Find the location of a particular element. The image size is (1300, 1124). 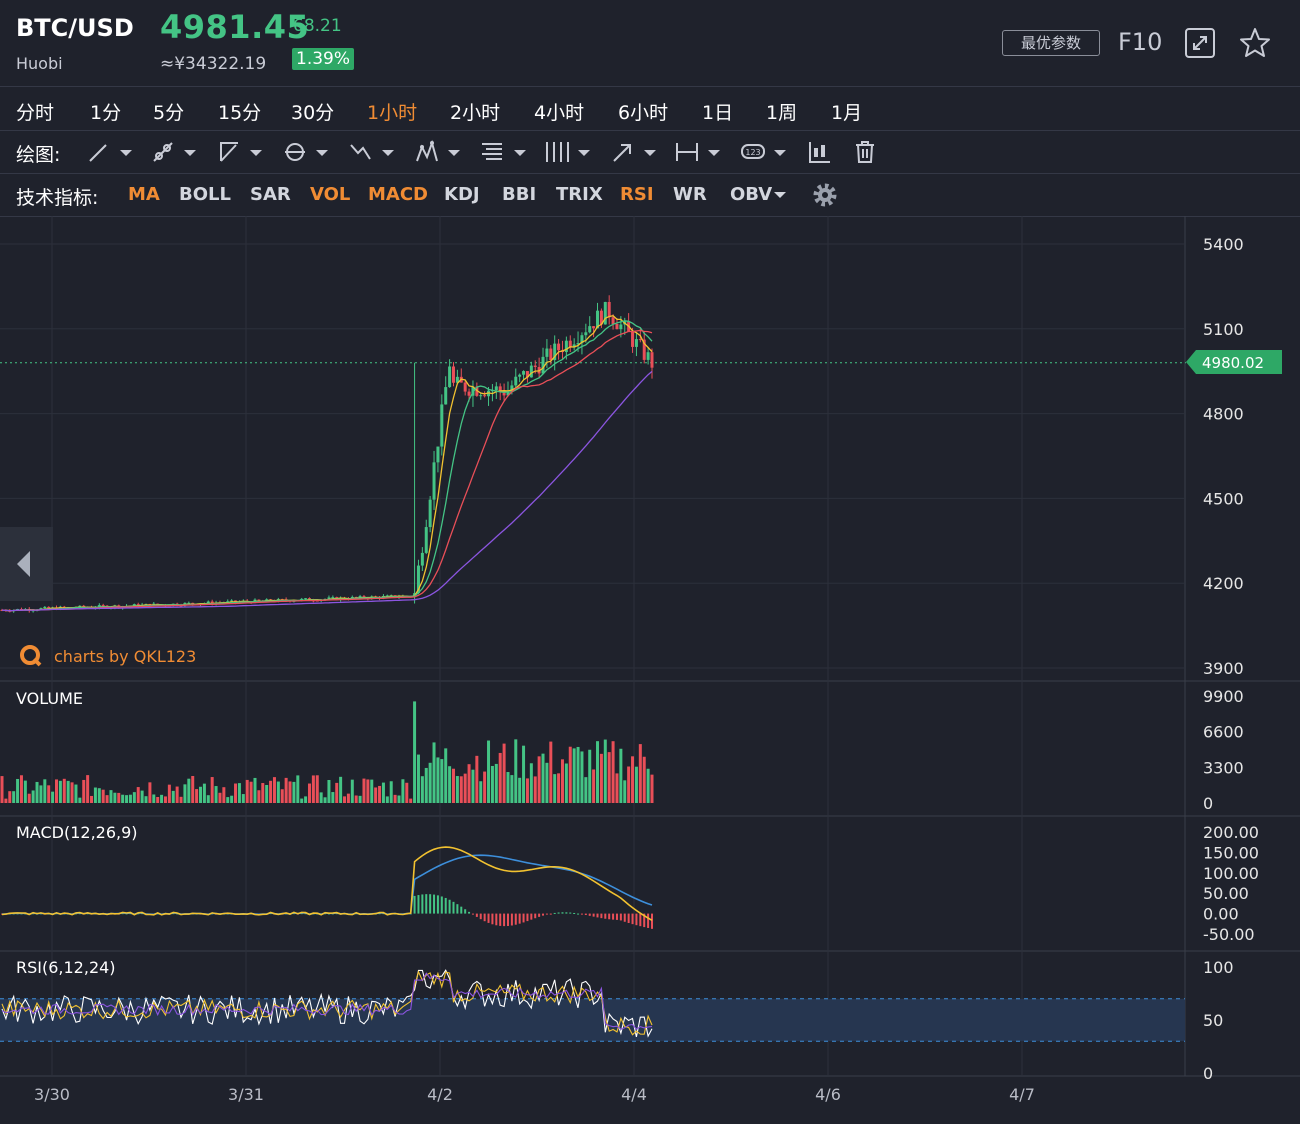

indicator-bbi: BBI is located at coordinates (519, 194).